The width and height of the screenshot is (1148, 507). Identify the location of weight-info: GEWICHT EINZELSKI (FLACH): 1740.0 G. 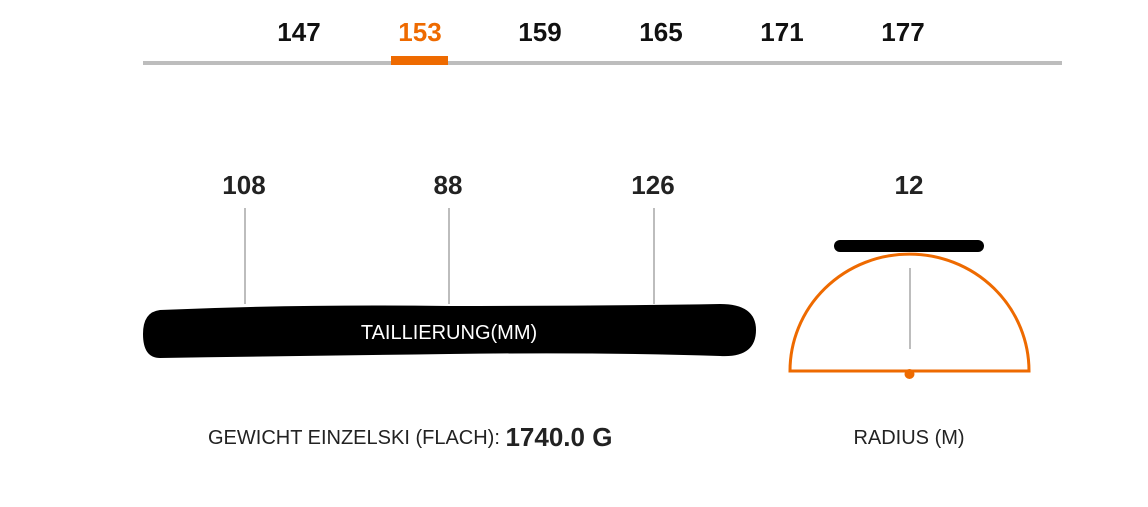
(410, 437).